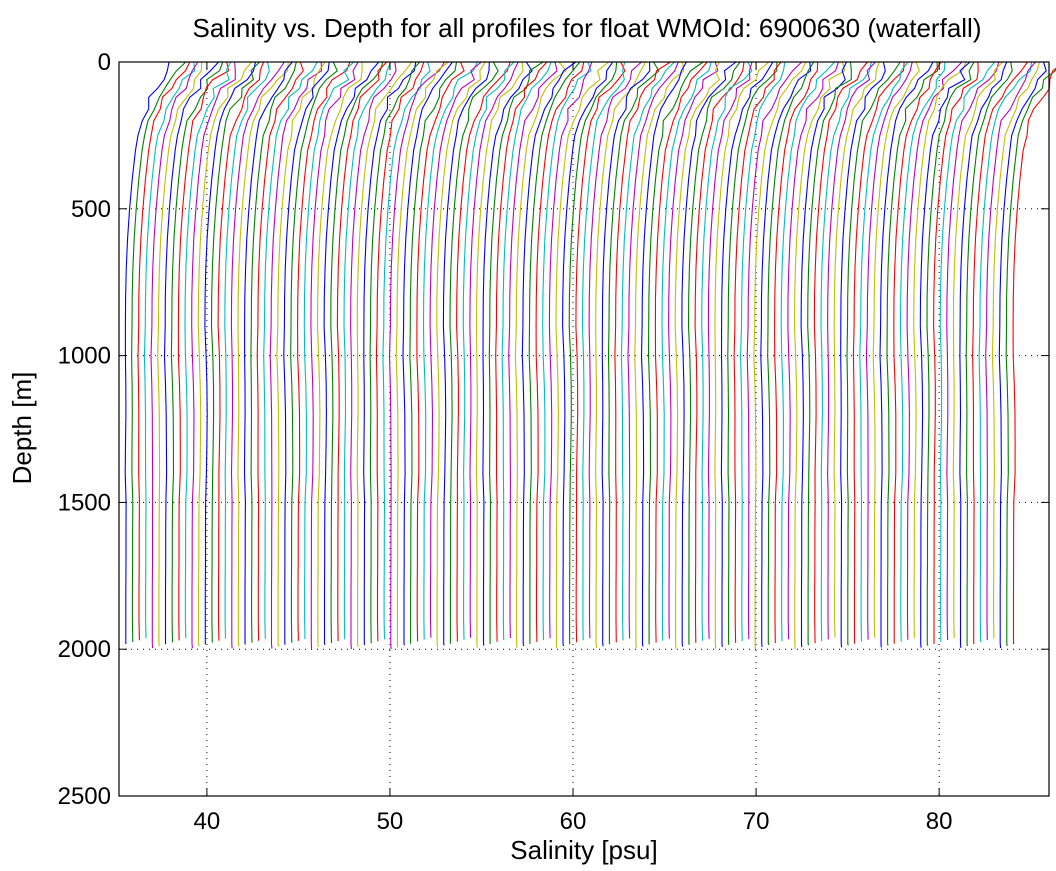  What do you see at coordinates (84, 502) in the screenshot?
I see `y-tick-label: 1500` at bounding box center [84, 502].